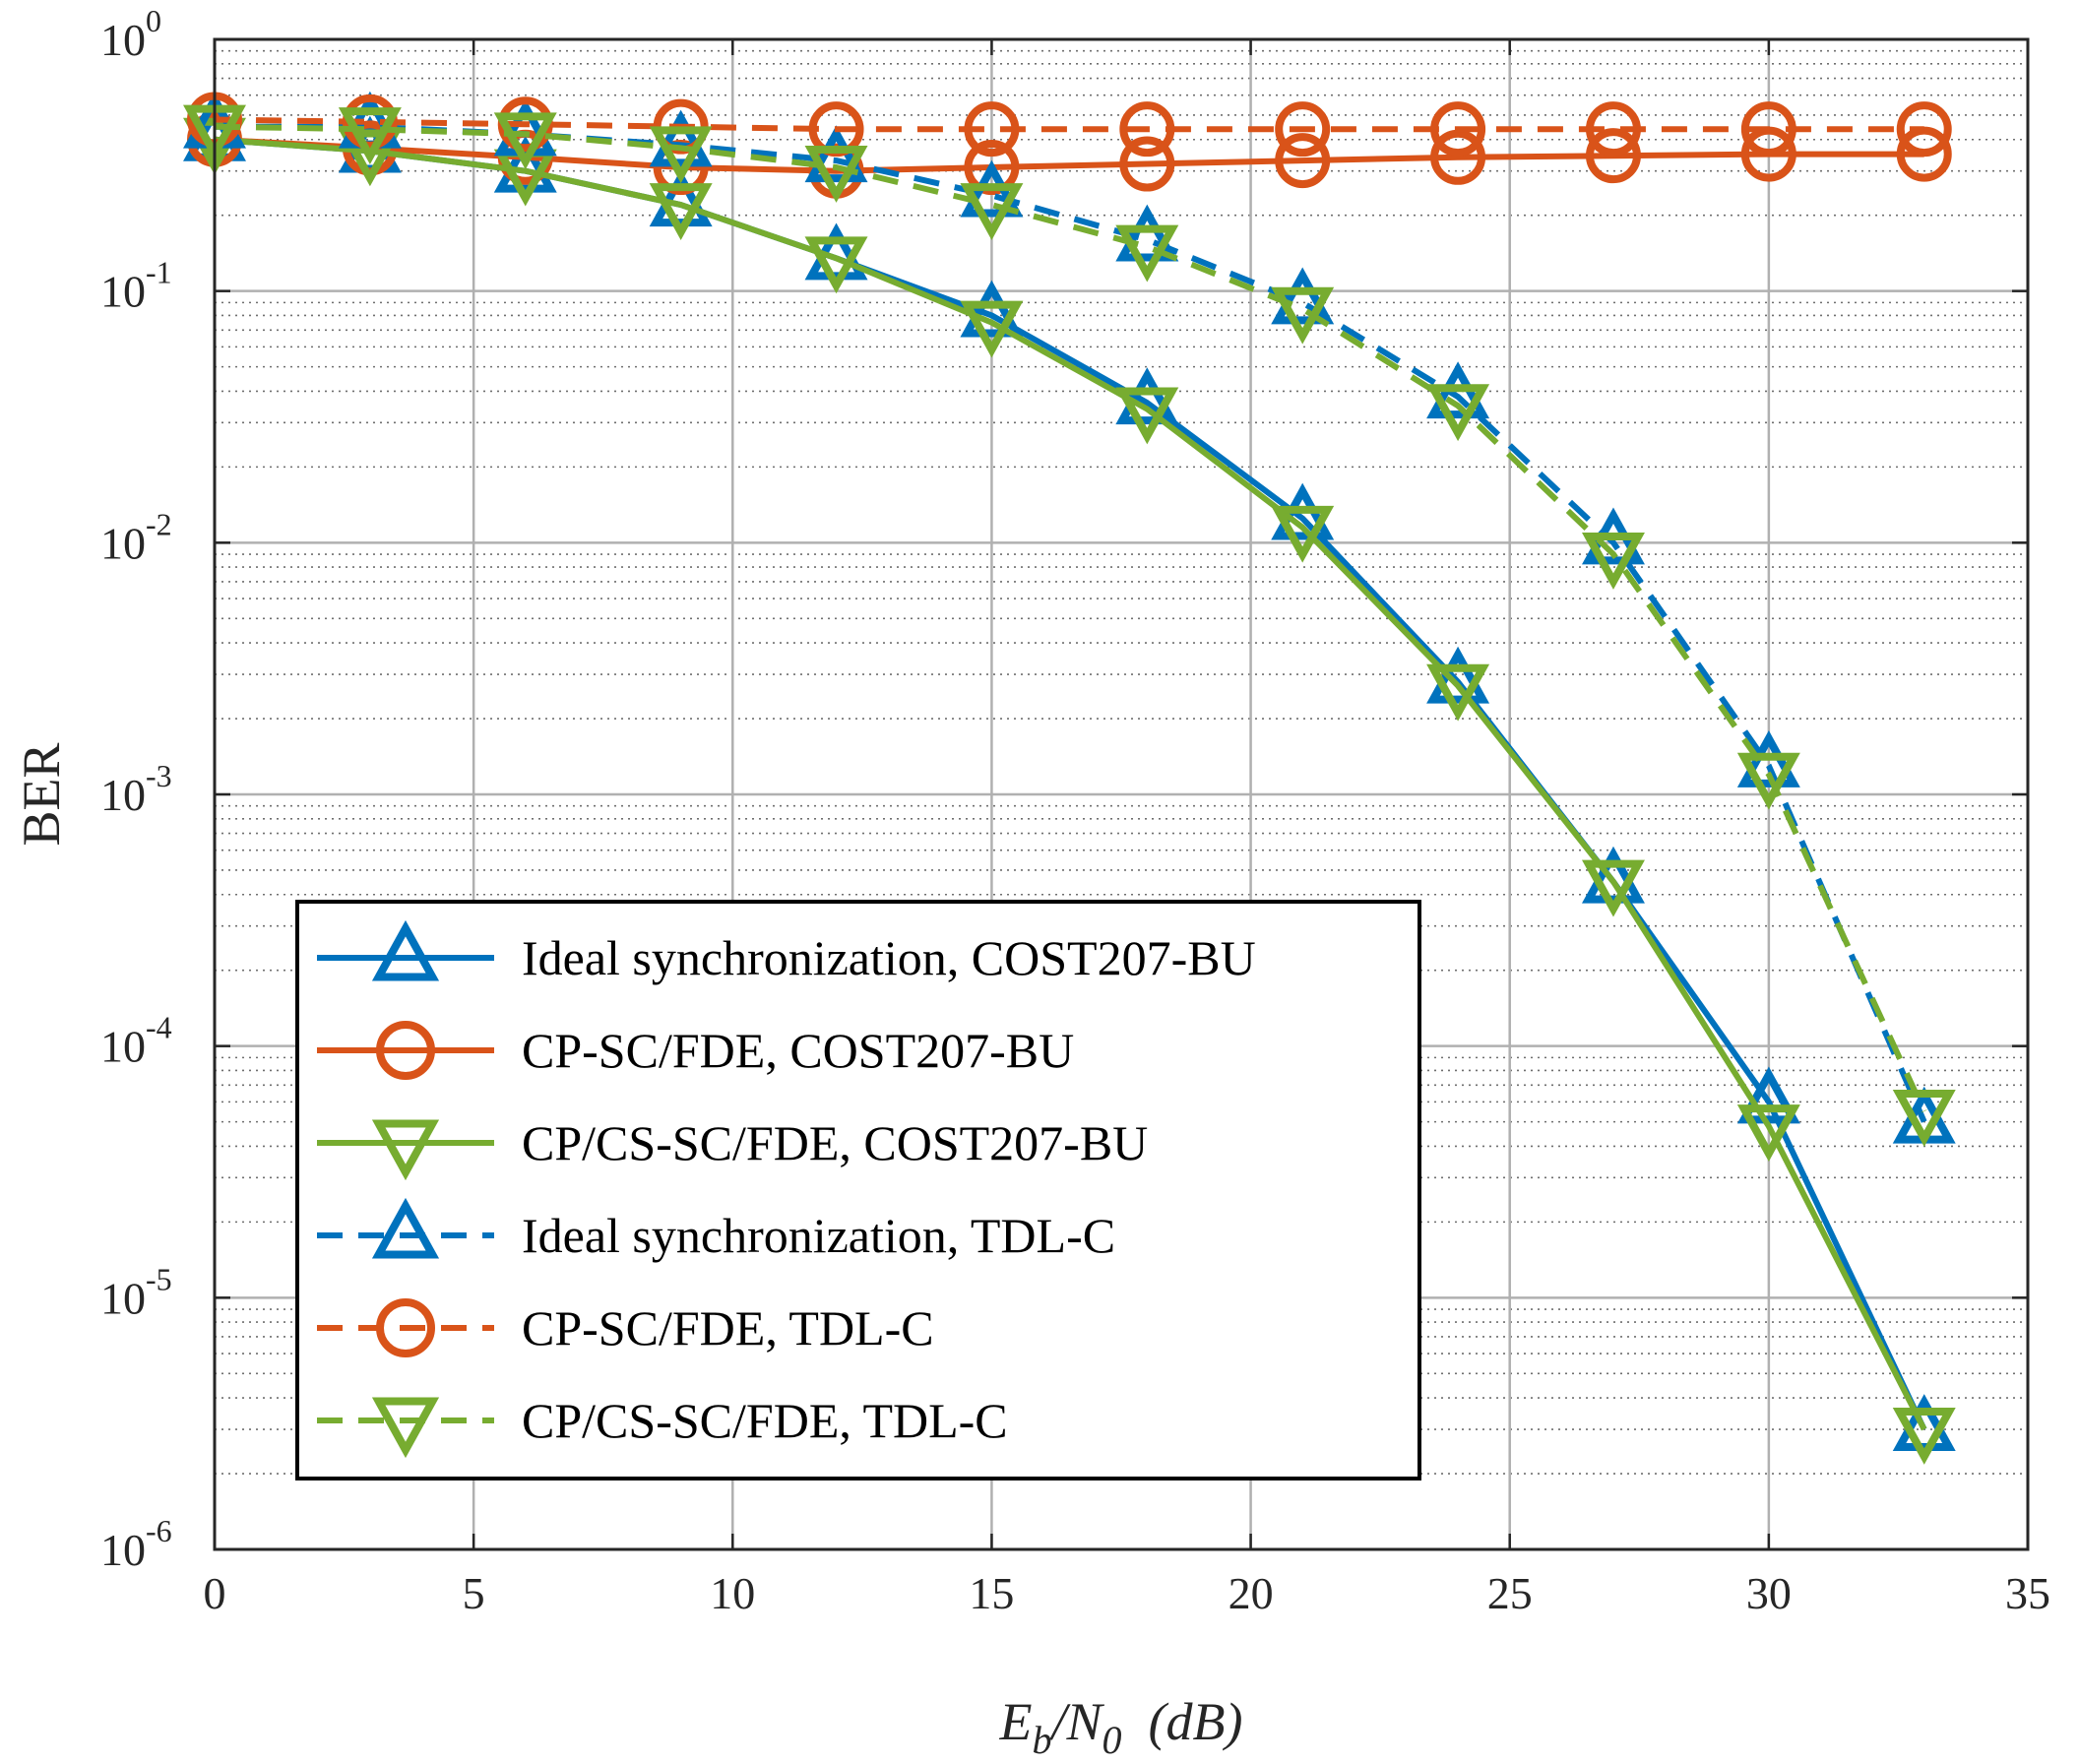 Image resolution: width=2079 pixels, height=1764 pixels. What do you see at coordinates (798, 1050) in the screenshot?
I see `legend-label: CP-SC/FDE, COST207-BU` at bounding box center [798, 1050].